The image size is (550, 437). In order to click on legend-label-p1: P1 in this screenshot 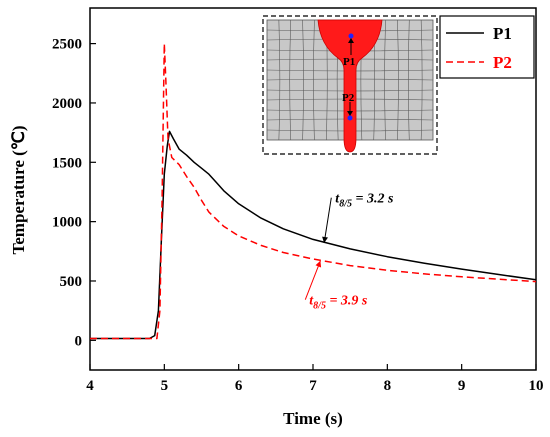, I will do `click(502, 33)`.